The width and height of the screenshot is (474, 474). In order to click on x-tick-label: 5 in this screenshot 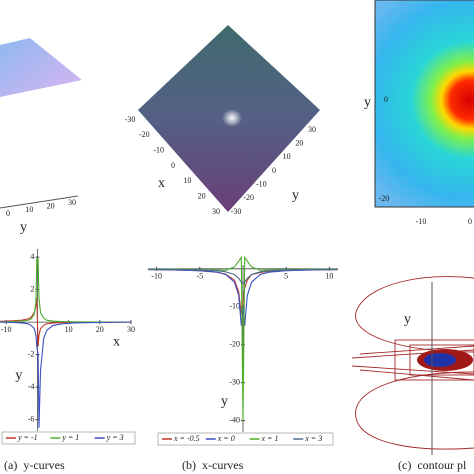, I will do `click(286, 276)`.